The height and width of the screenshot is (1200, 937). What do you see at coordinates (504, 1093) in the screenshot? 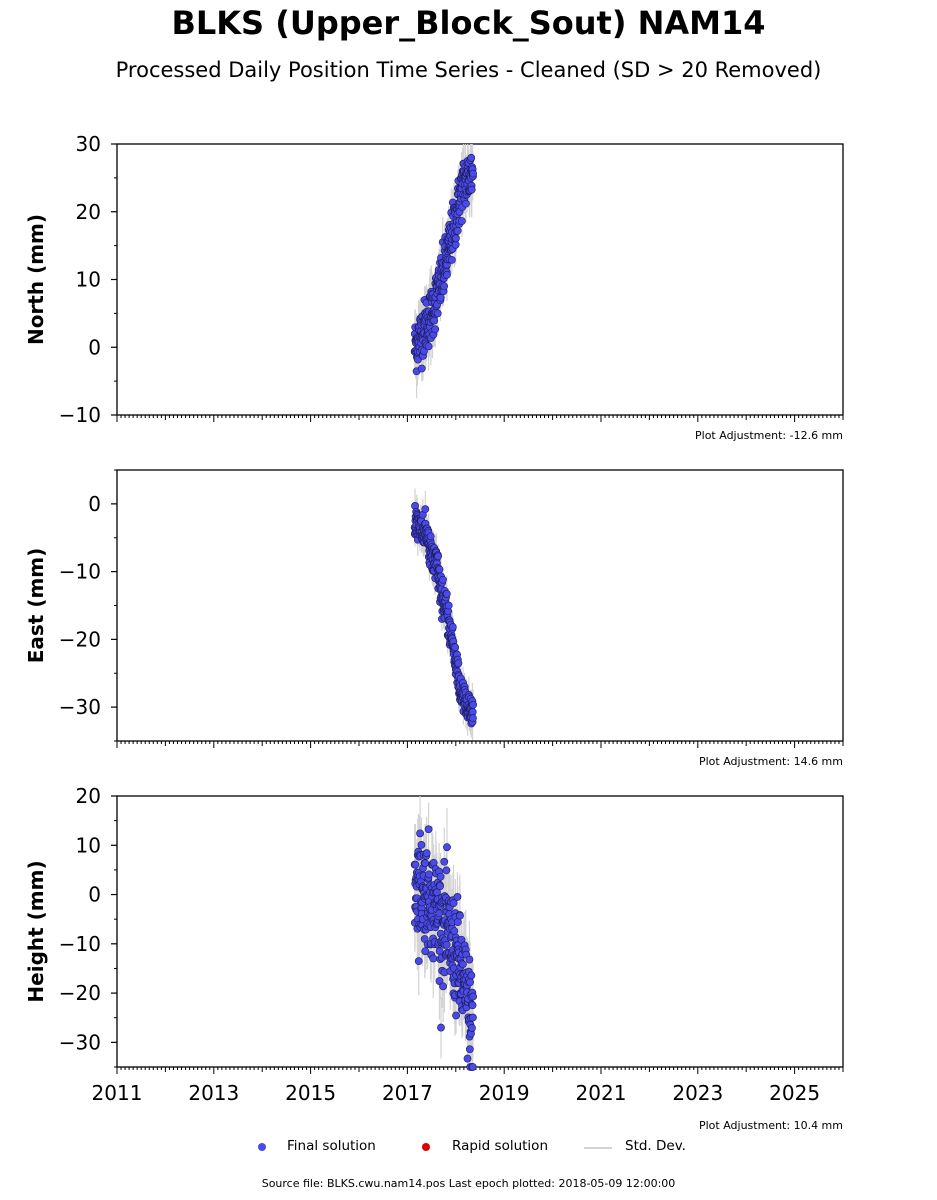
I see `x-tick-label: 2019` at bounding box center [504, 1093].